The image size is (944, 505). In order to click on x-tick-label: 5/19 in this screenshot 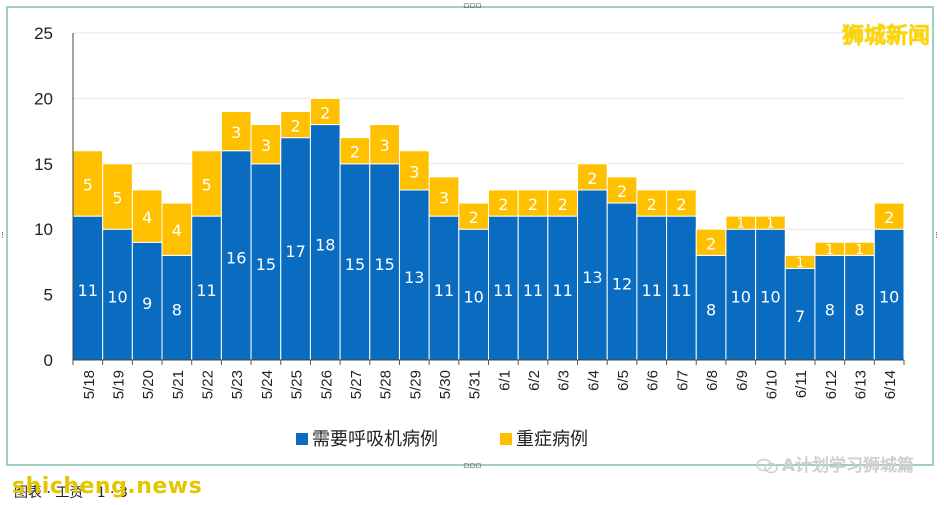, I will do `click(119, 384)`.